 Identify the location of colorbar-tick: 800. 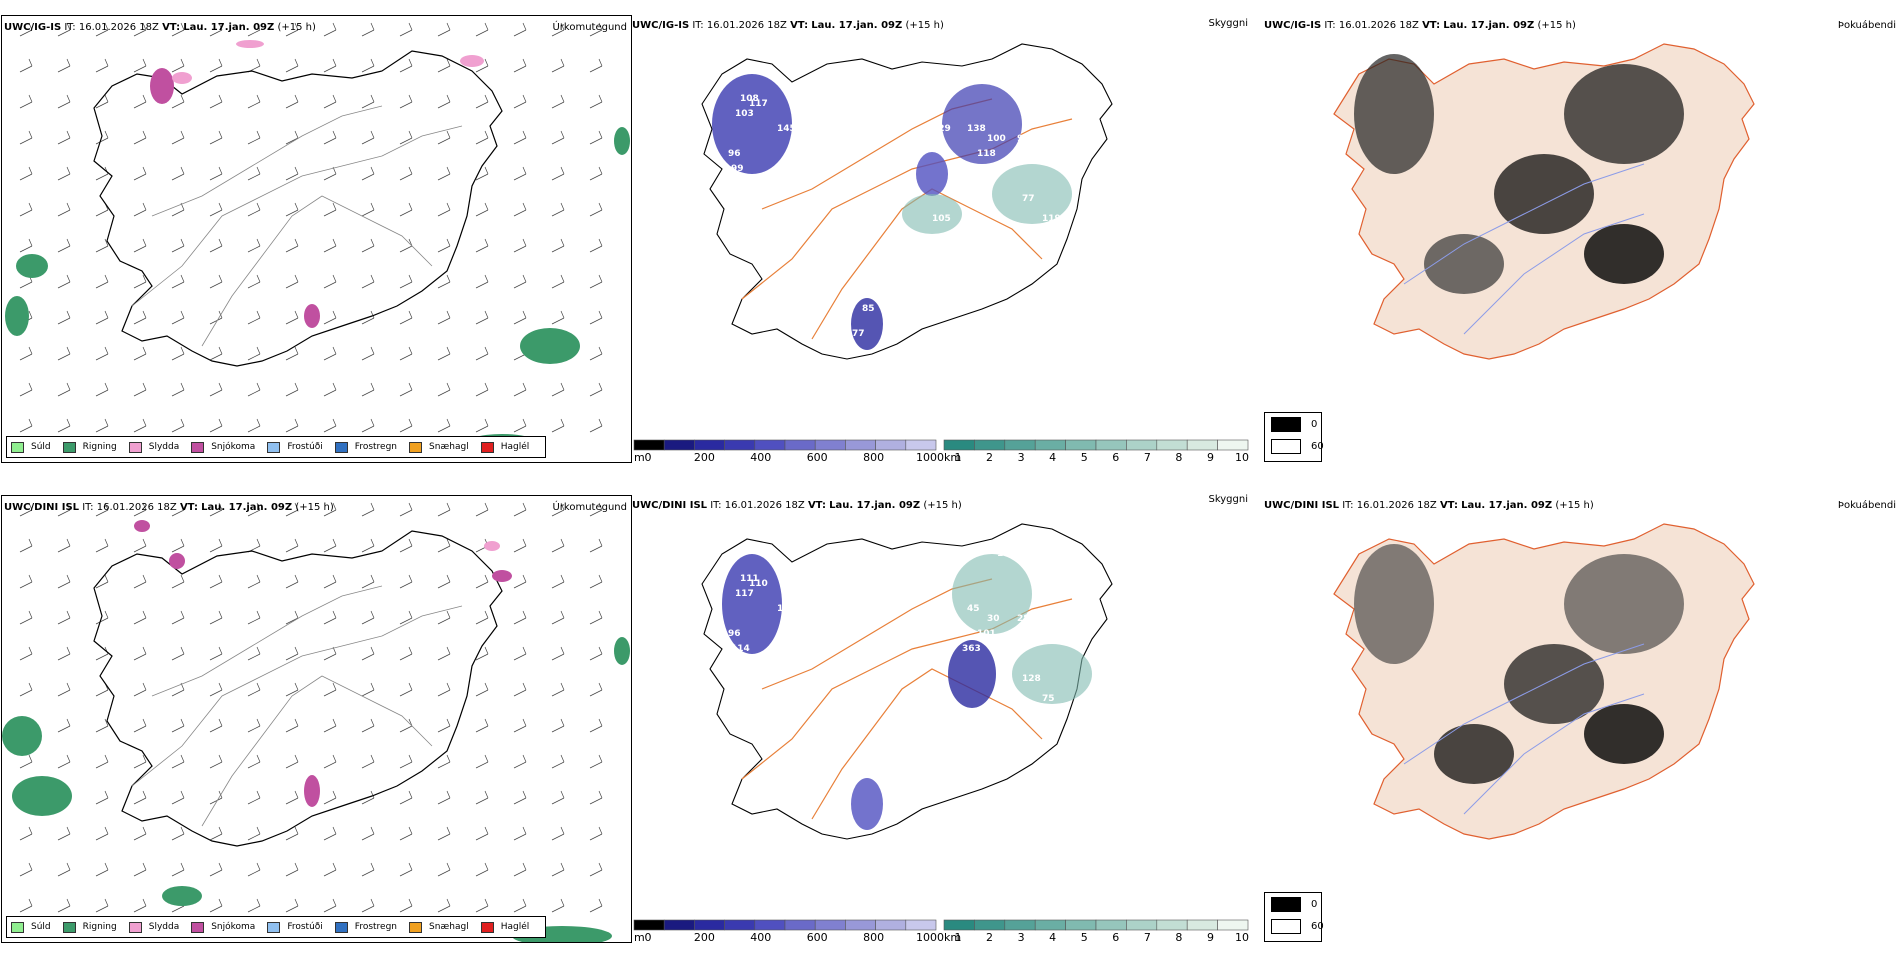
(874, 937).